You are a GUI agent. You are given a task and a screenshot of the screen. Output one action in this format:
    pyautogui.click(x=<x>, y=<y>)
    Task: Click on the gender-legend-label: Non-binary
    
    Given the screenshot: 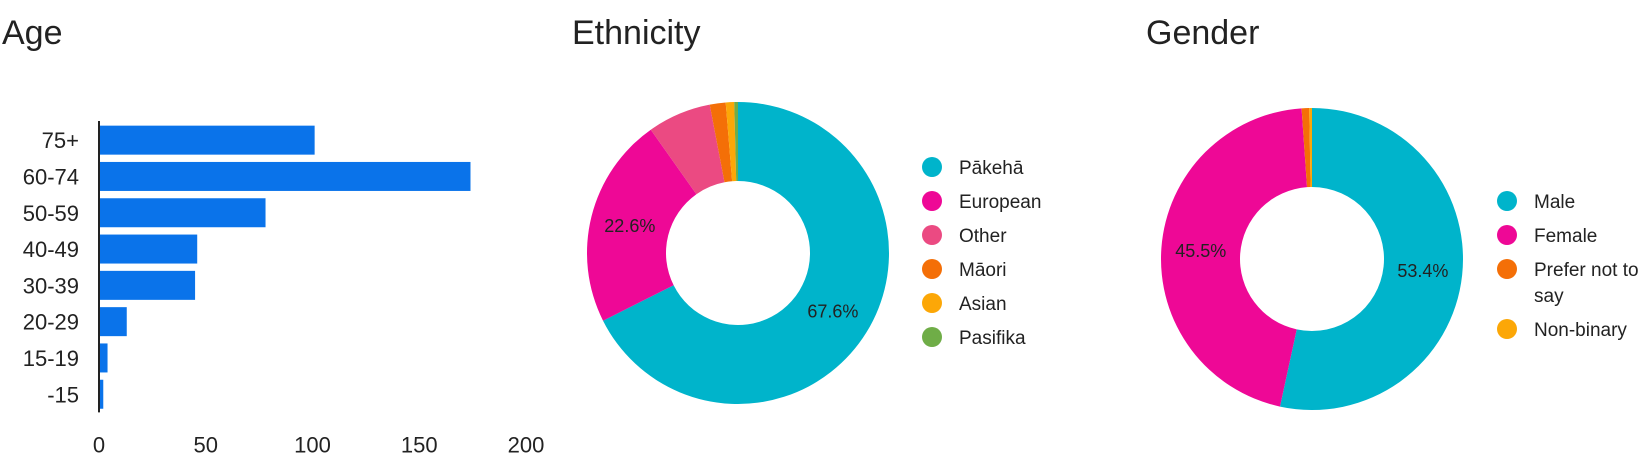 What is the action you would take?
    pyautogui.click(x=1580, y=330)
    